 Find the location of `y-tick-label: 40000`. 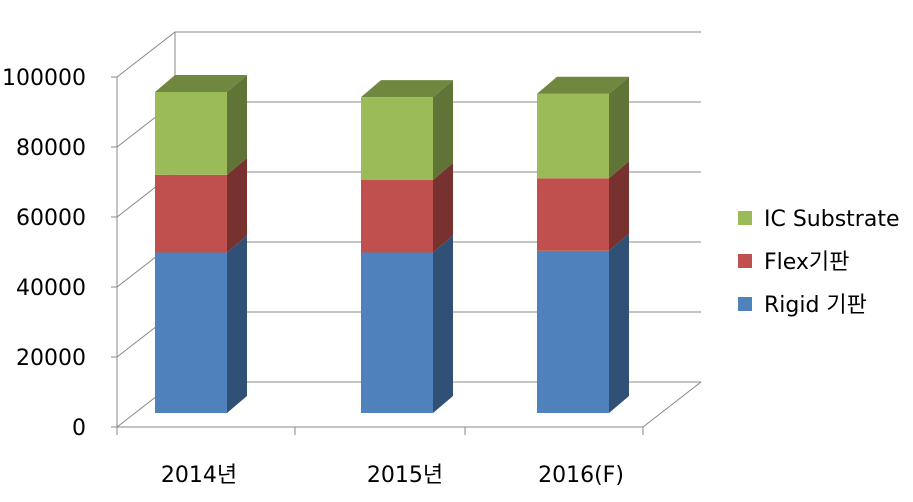

y-tick-label: 40000 is located at coordinates (51, 288).